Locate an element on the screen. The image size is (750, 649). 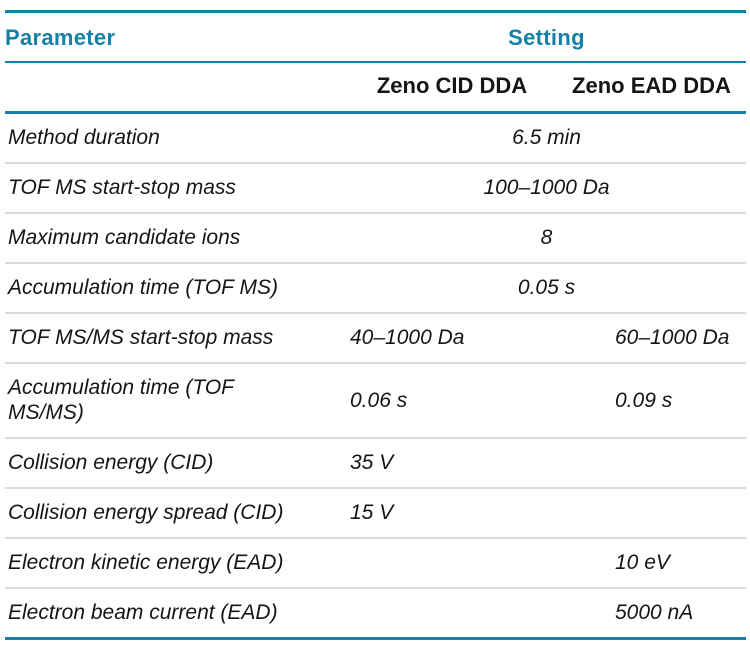
parameter-cell: TOF MS/MS start-stop mass is located at coordinates (176, 338).